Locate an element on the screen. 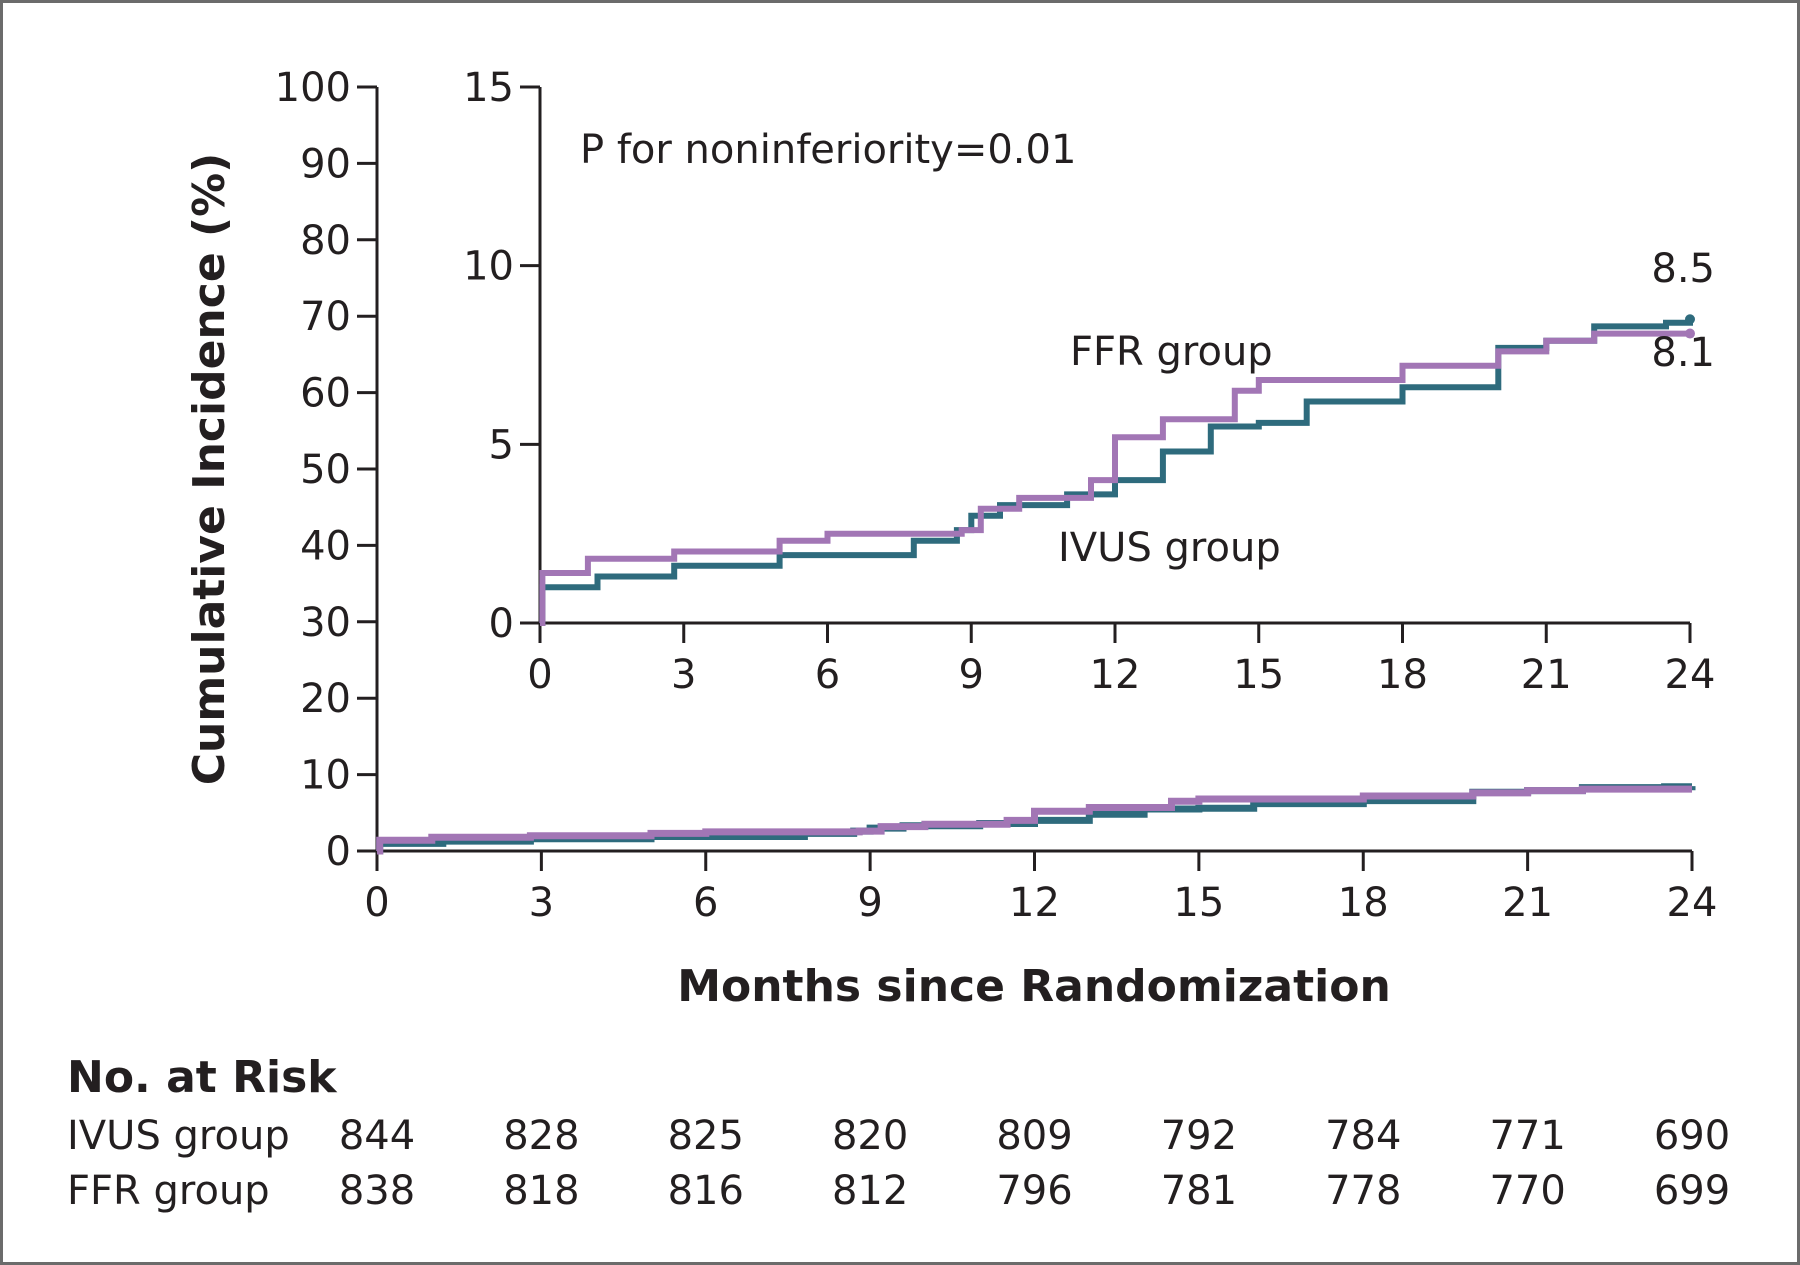 The image size is (1800, 1265). x-axis-label: Months since Randomization is located at coordinates (1034, 986).